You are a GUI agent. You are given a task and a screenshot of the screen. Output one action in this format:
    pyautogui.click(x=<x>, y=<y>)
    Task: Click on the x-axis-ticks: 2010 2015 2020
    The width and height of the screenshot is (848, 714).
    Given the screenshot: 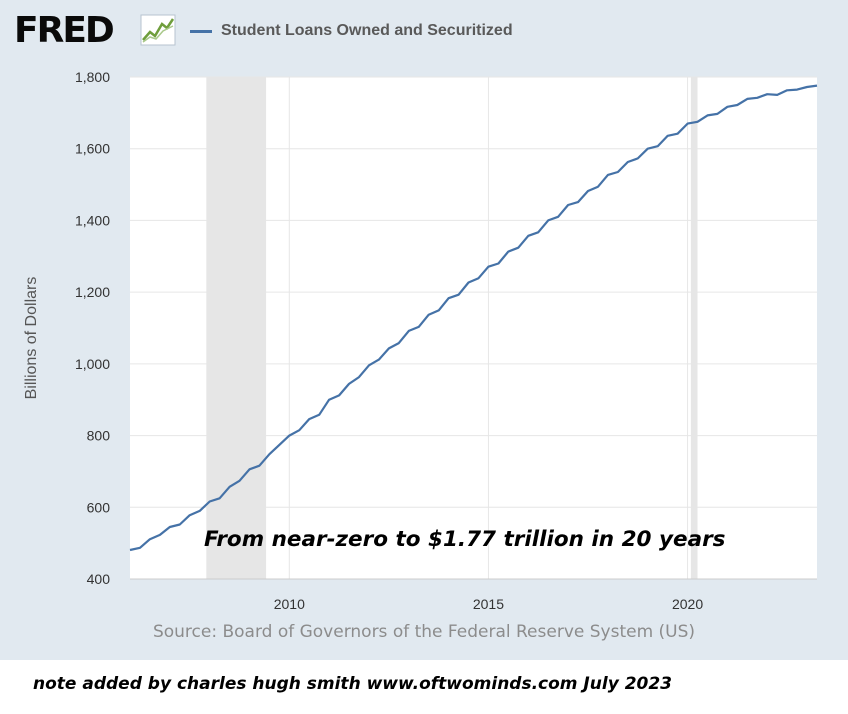 What is the action you would take?
    pyautogui.click(x=489, y=604)
    